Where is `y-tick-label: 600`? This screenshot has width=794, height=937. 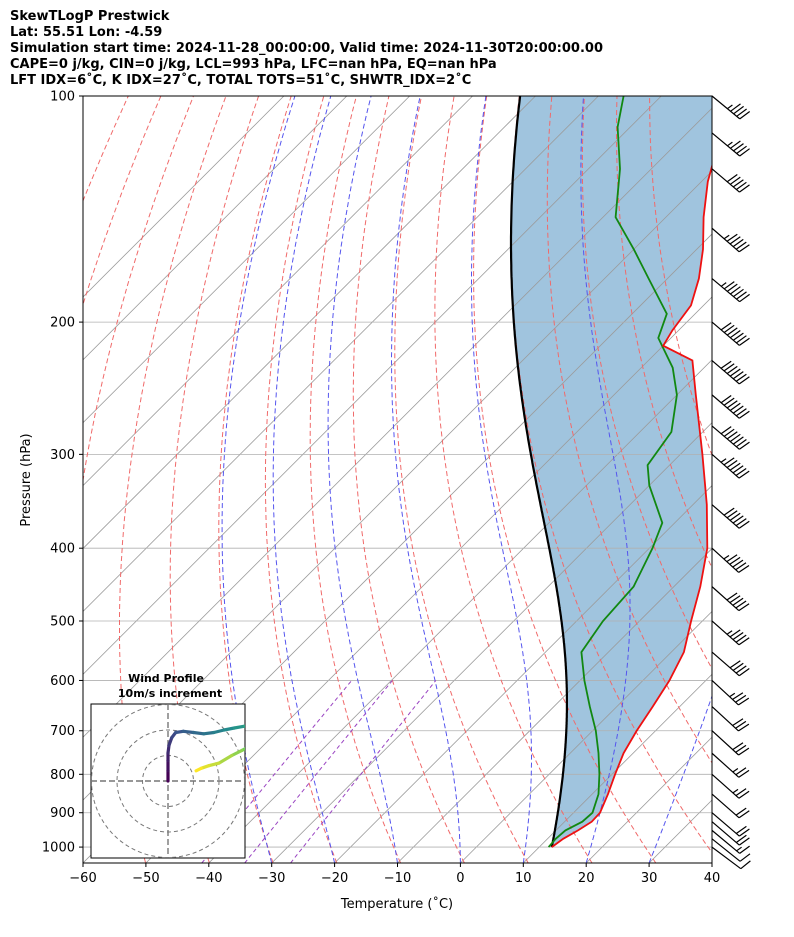
y-tick-label: 600 is located at coordinates (62, 681).